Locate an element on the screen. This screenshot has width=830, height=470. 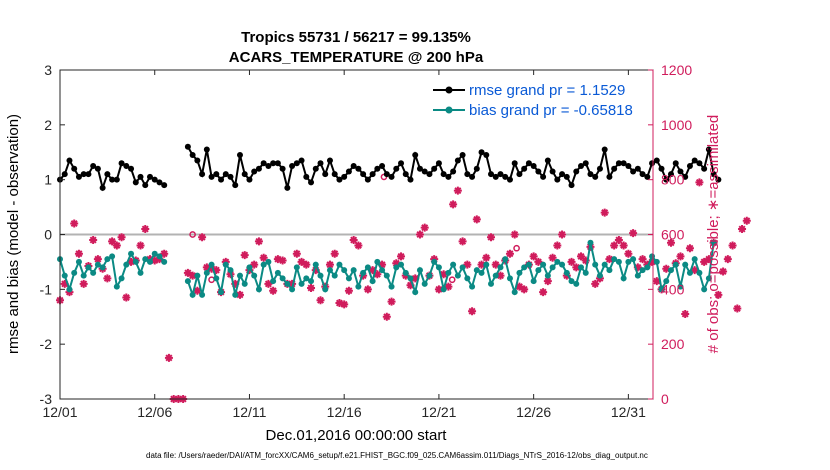
x-tick-label: 12/31 is located at coordinates (628, 412).